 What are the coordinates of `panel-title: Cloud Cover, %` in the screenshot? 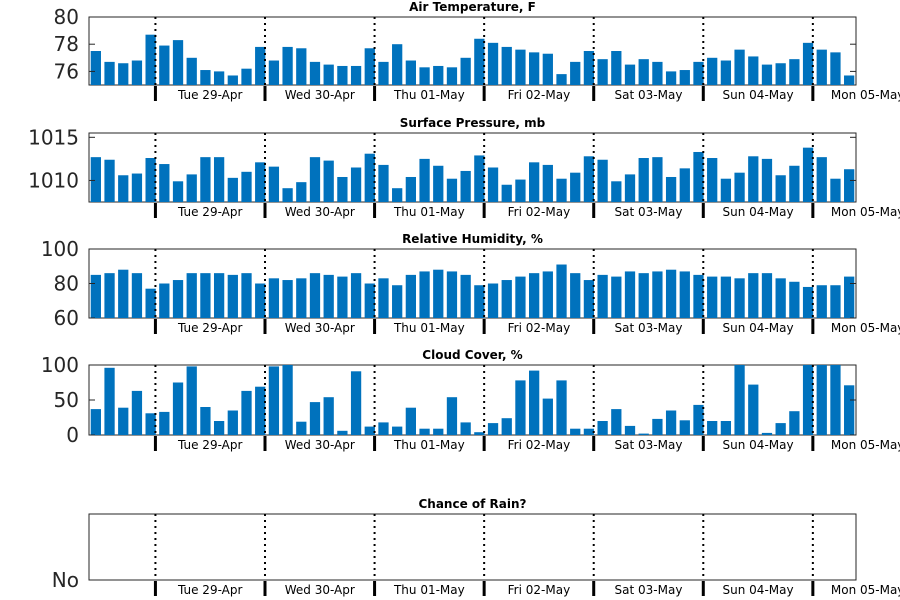 It's located at (472, 355).